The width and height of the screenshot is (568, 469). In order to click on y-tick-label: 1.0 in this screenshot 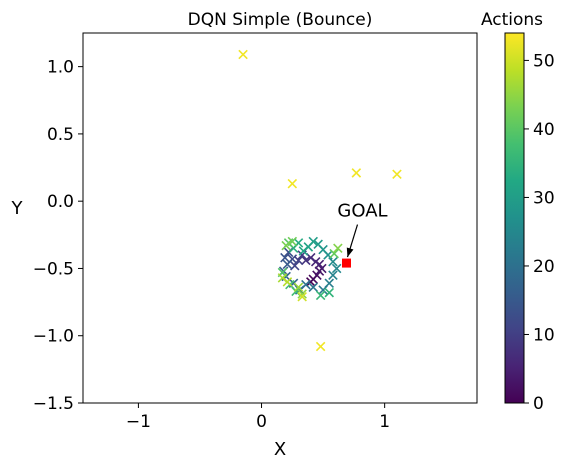, I will do `click(60, 68)`.